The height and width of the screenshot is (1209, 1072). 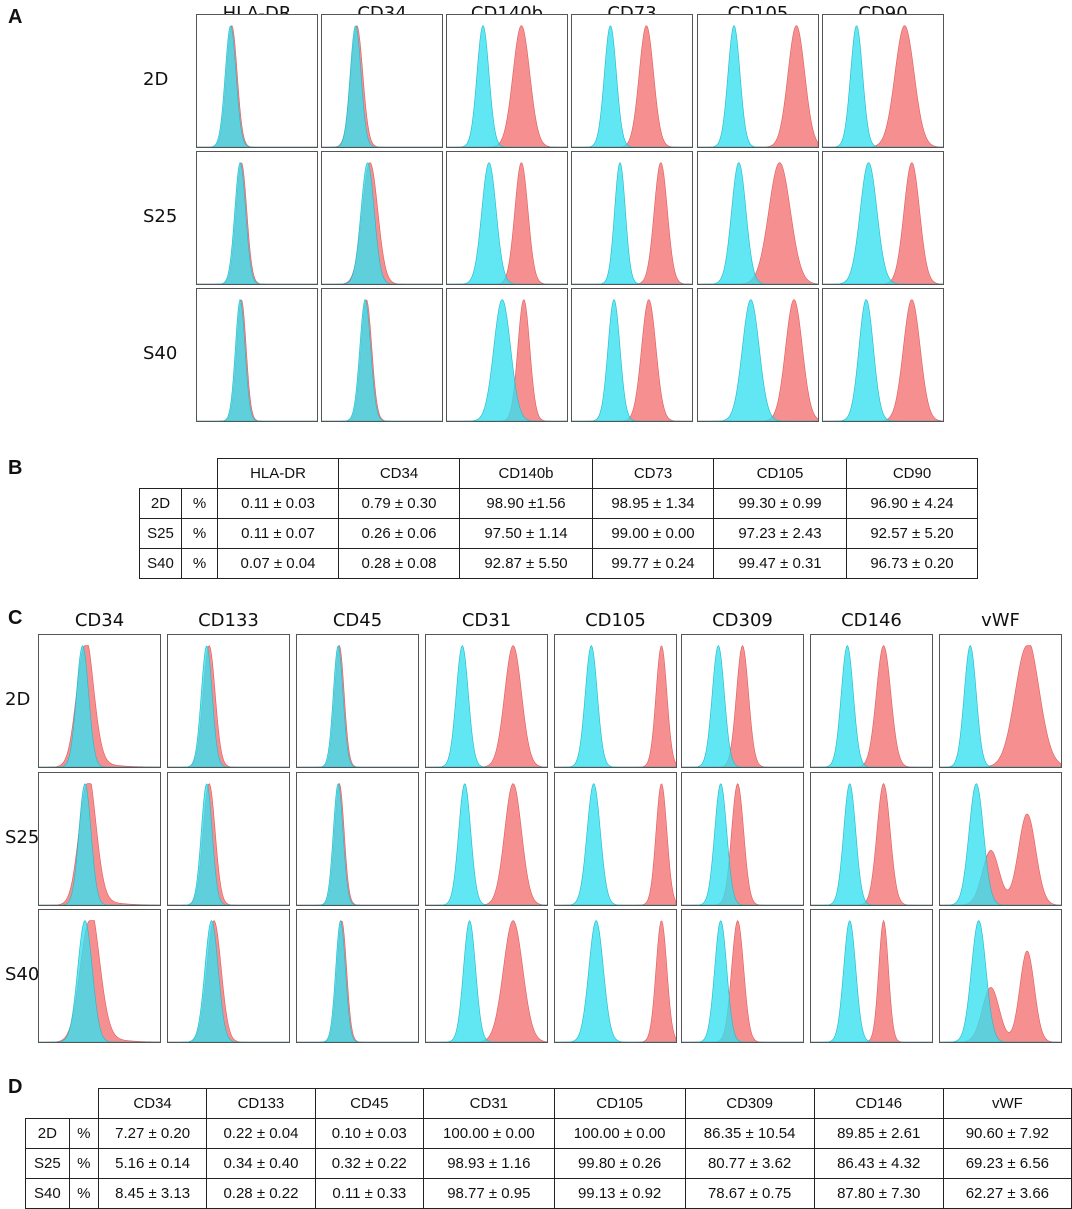 I want to click on value-cell: 69.23 ± 6.56, so click(x=1007, y=1163).